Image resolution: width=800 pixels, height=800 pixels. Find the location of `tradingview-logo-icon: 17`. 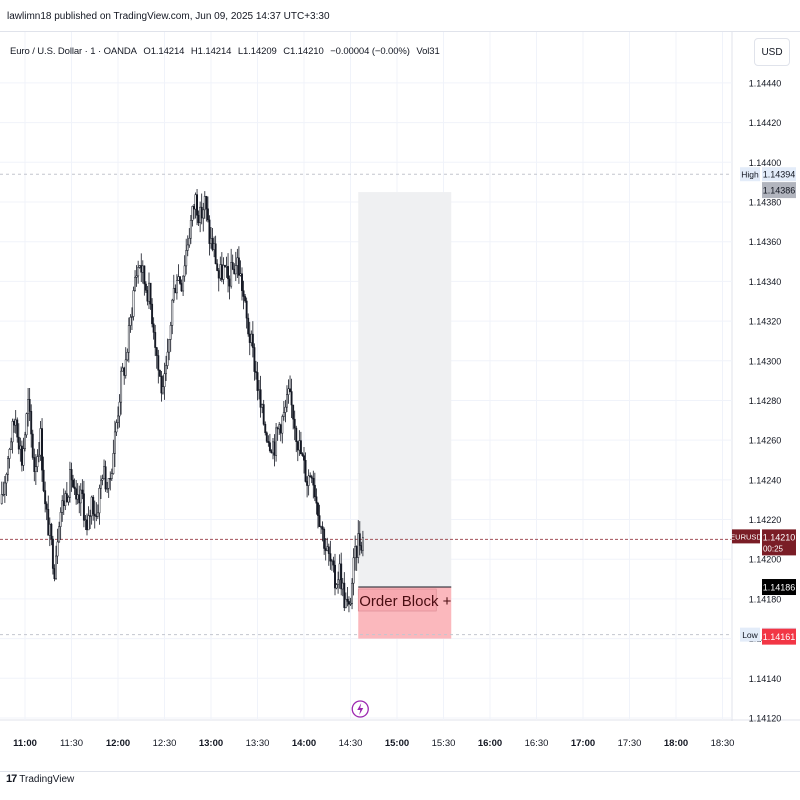

tradingview-logo-icon: 17 is located at coordinates (11, 779).